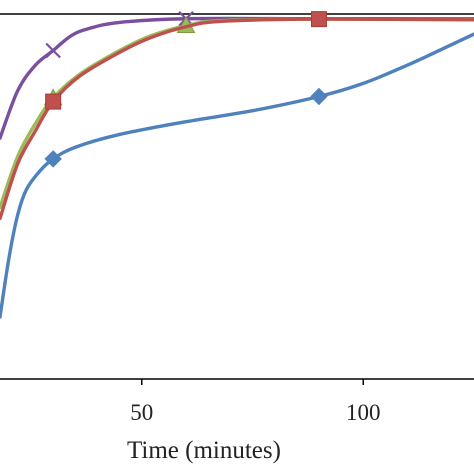 Image resolution: width=474 pixels, height=474 pixels. Describe the element at coordinates (255, 402) in the screenshot. I see `x-axis-ticks: 50 100` at that location.